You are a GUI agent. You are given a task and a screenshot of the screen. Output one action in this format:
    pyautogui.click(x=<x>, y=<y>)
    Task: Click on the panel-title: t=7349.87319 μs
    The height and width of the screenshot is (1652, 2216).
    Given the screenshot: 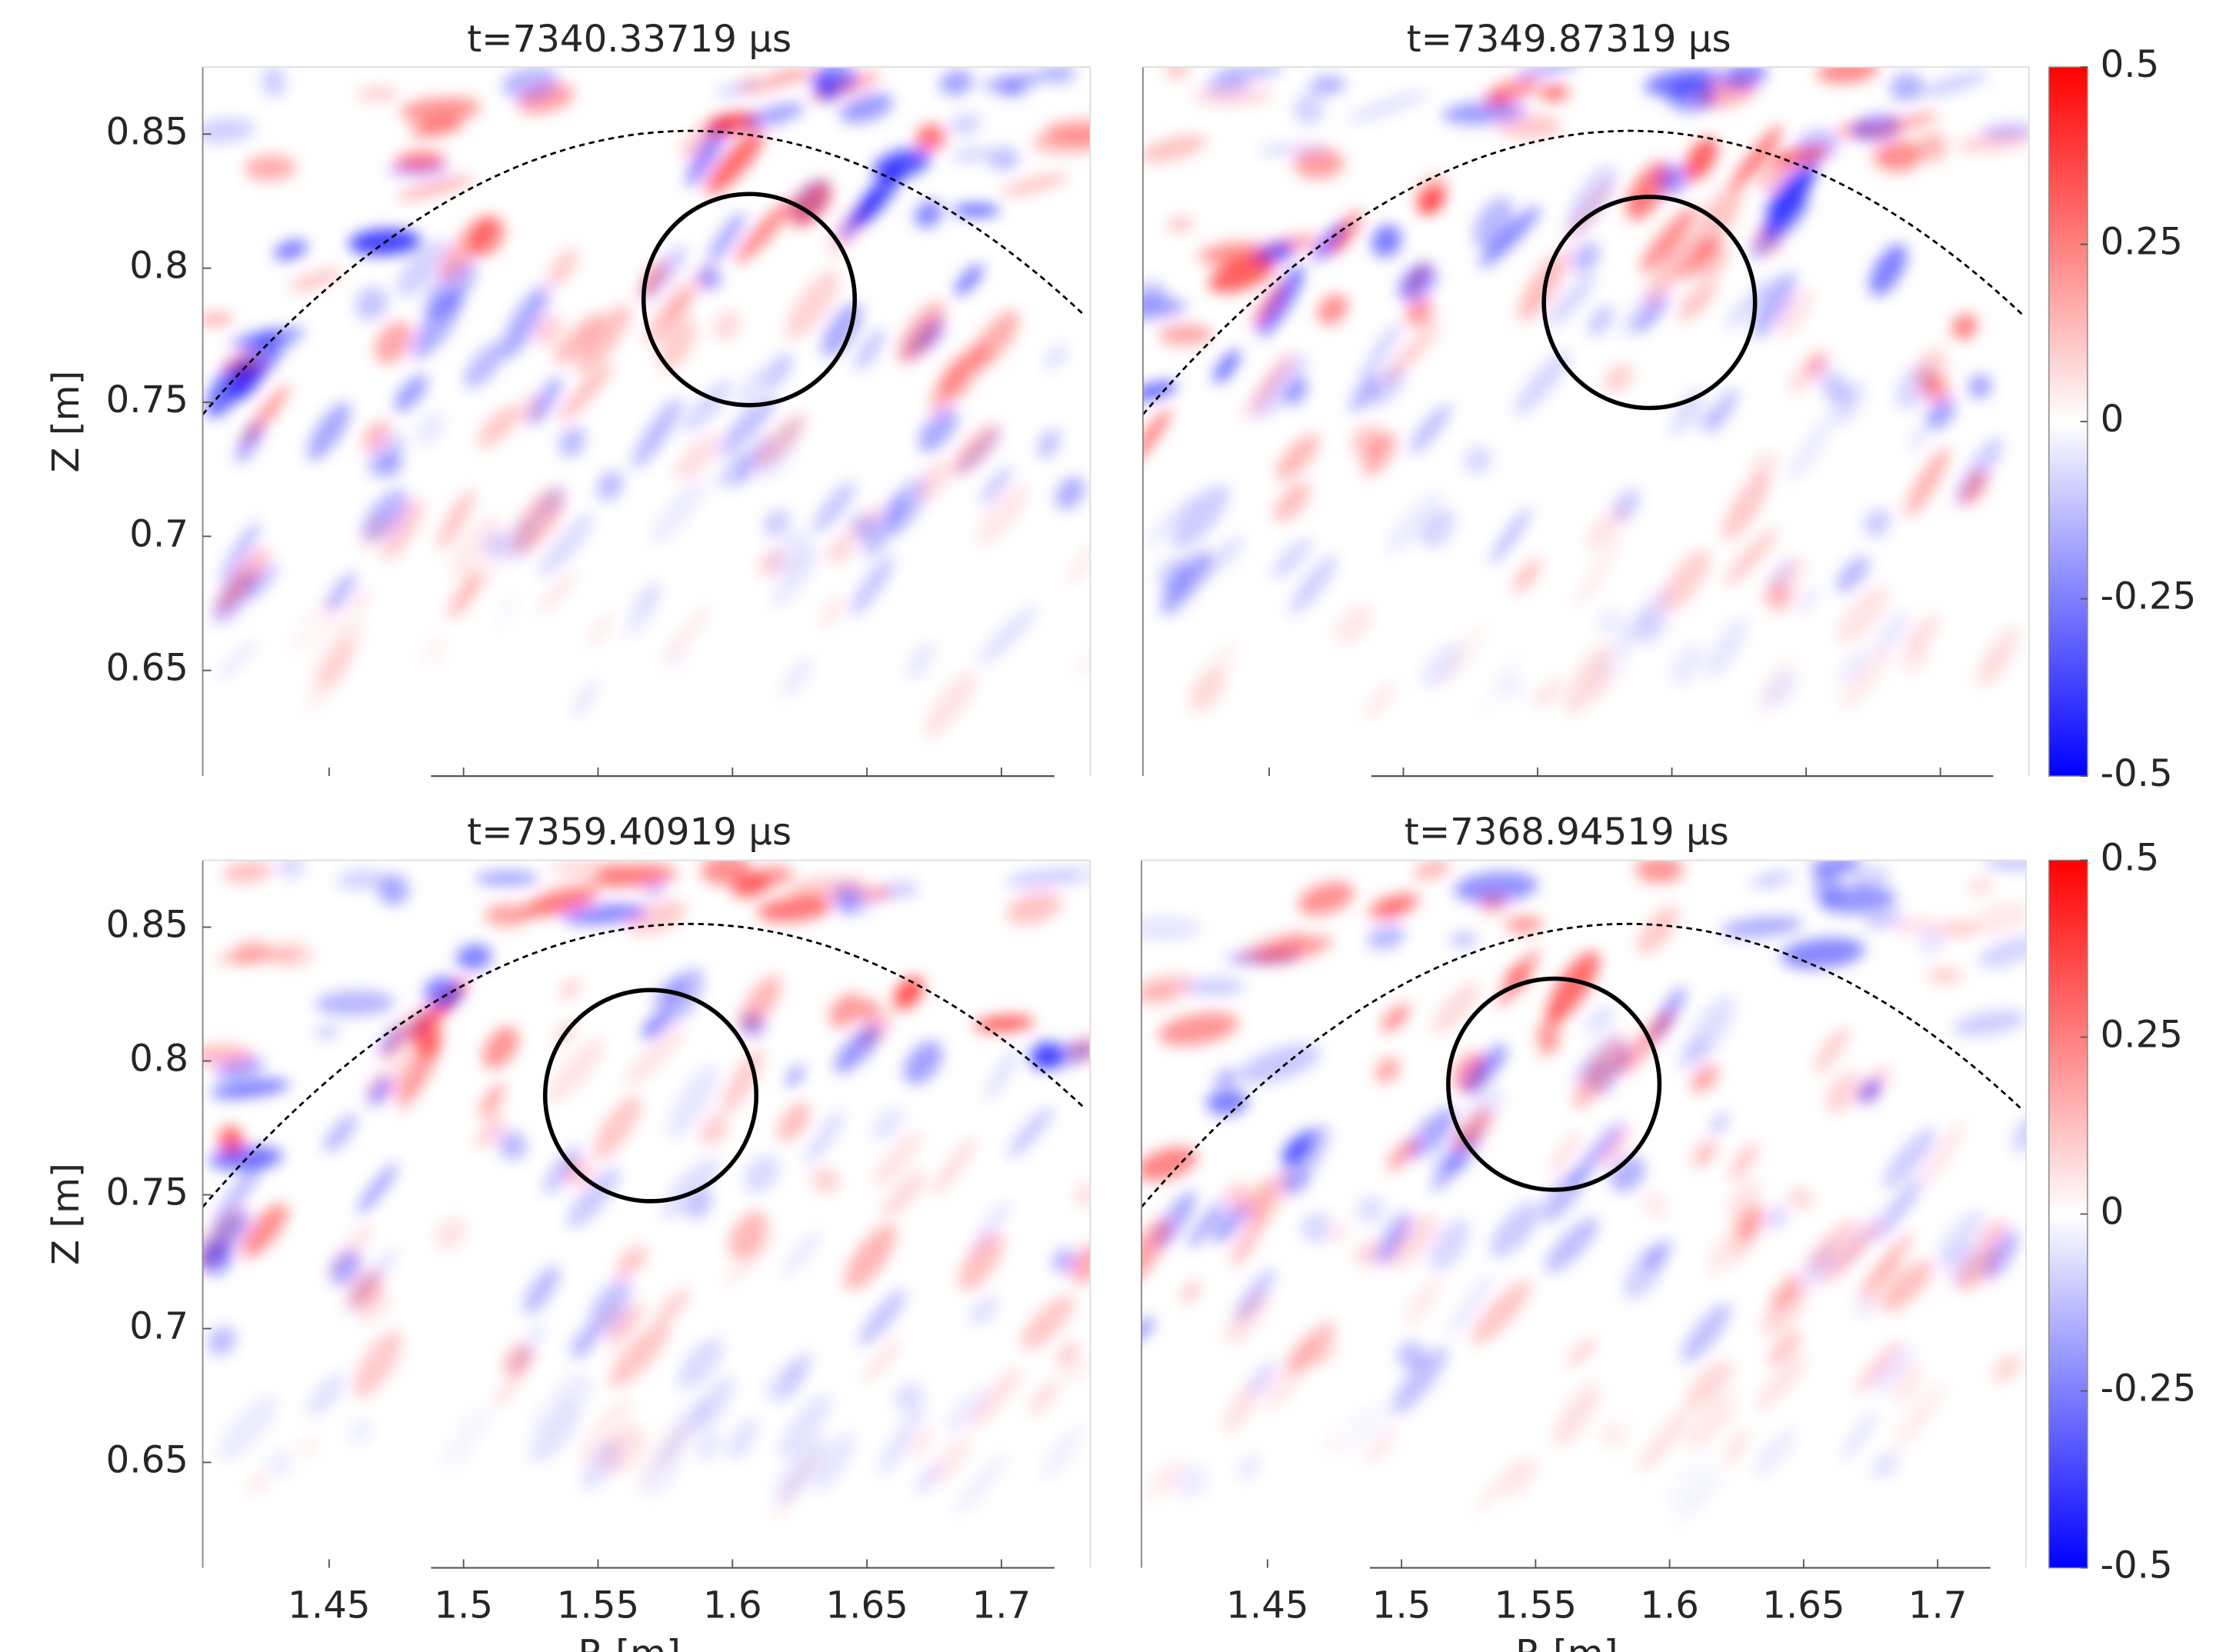 What is the action you would take?
    pyautogui.click(x=1569, y=39)
    